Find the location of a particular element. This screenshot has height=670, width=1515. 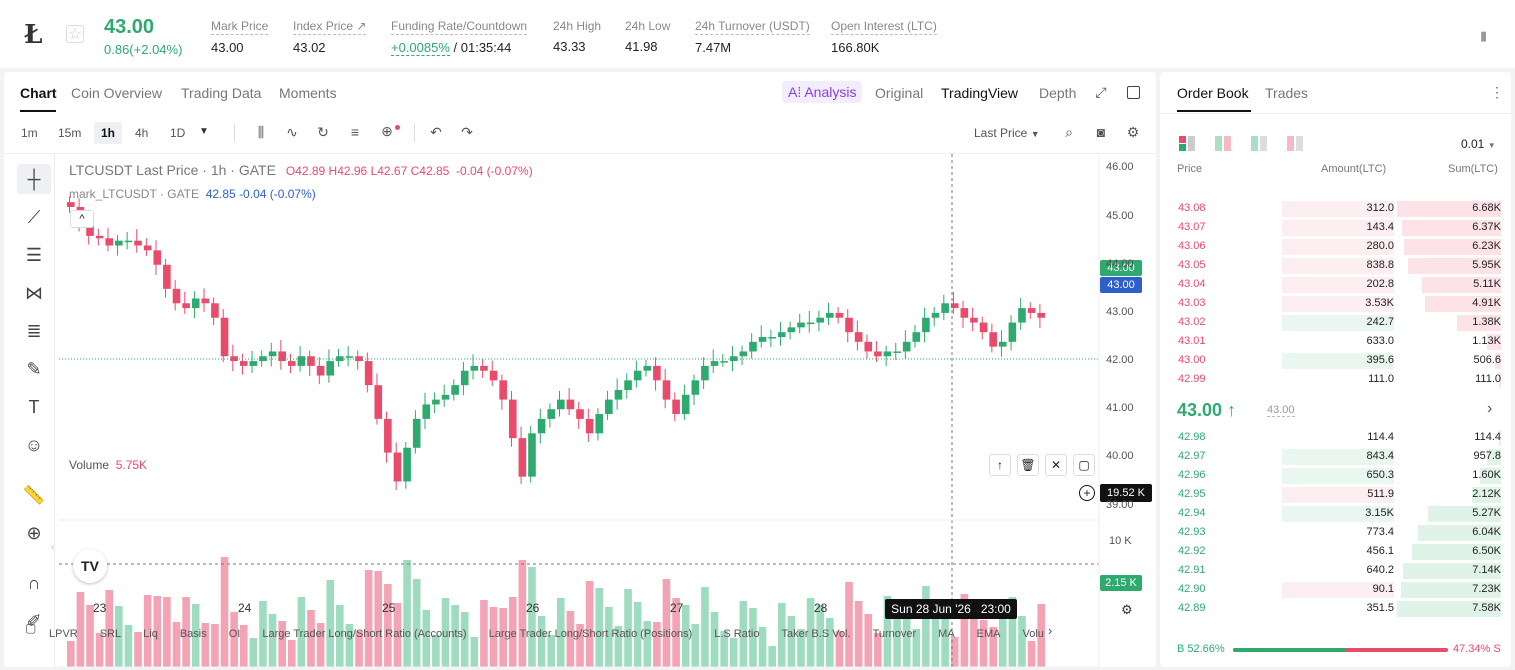

chart-settings-icon: ⚙ is located at coordinates (1127, 609).